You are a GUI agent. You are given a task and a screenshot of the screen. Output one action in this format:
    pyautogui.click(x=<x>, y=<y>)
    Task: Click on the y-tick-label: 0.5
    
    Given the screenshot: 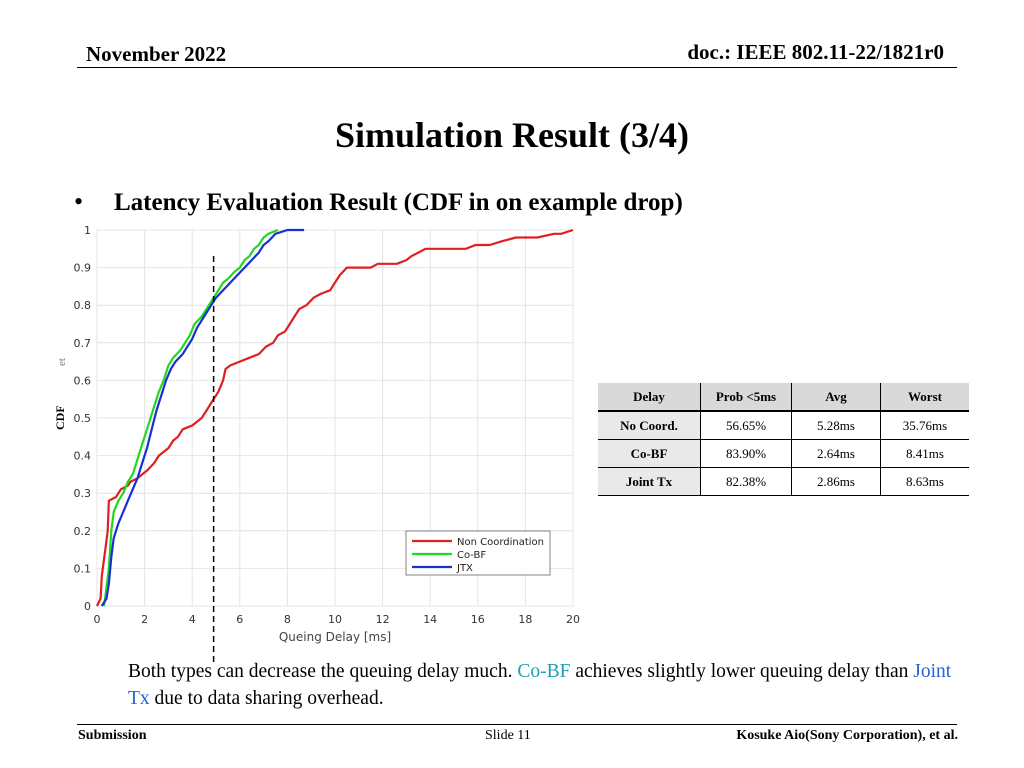 What is the action you would take?
    pyautogui.click(x=83, y=418)
    